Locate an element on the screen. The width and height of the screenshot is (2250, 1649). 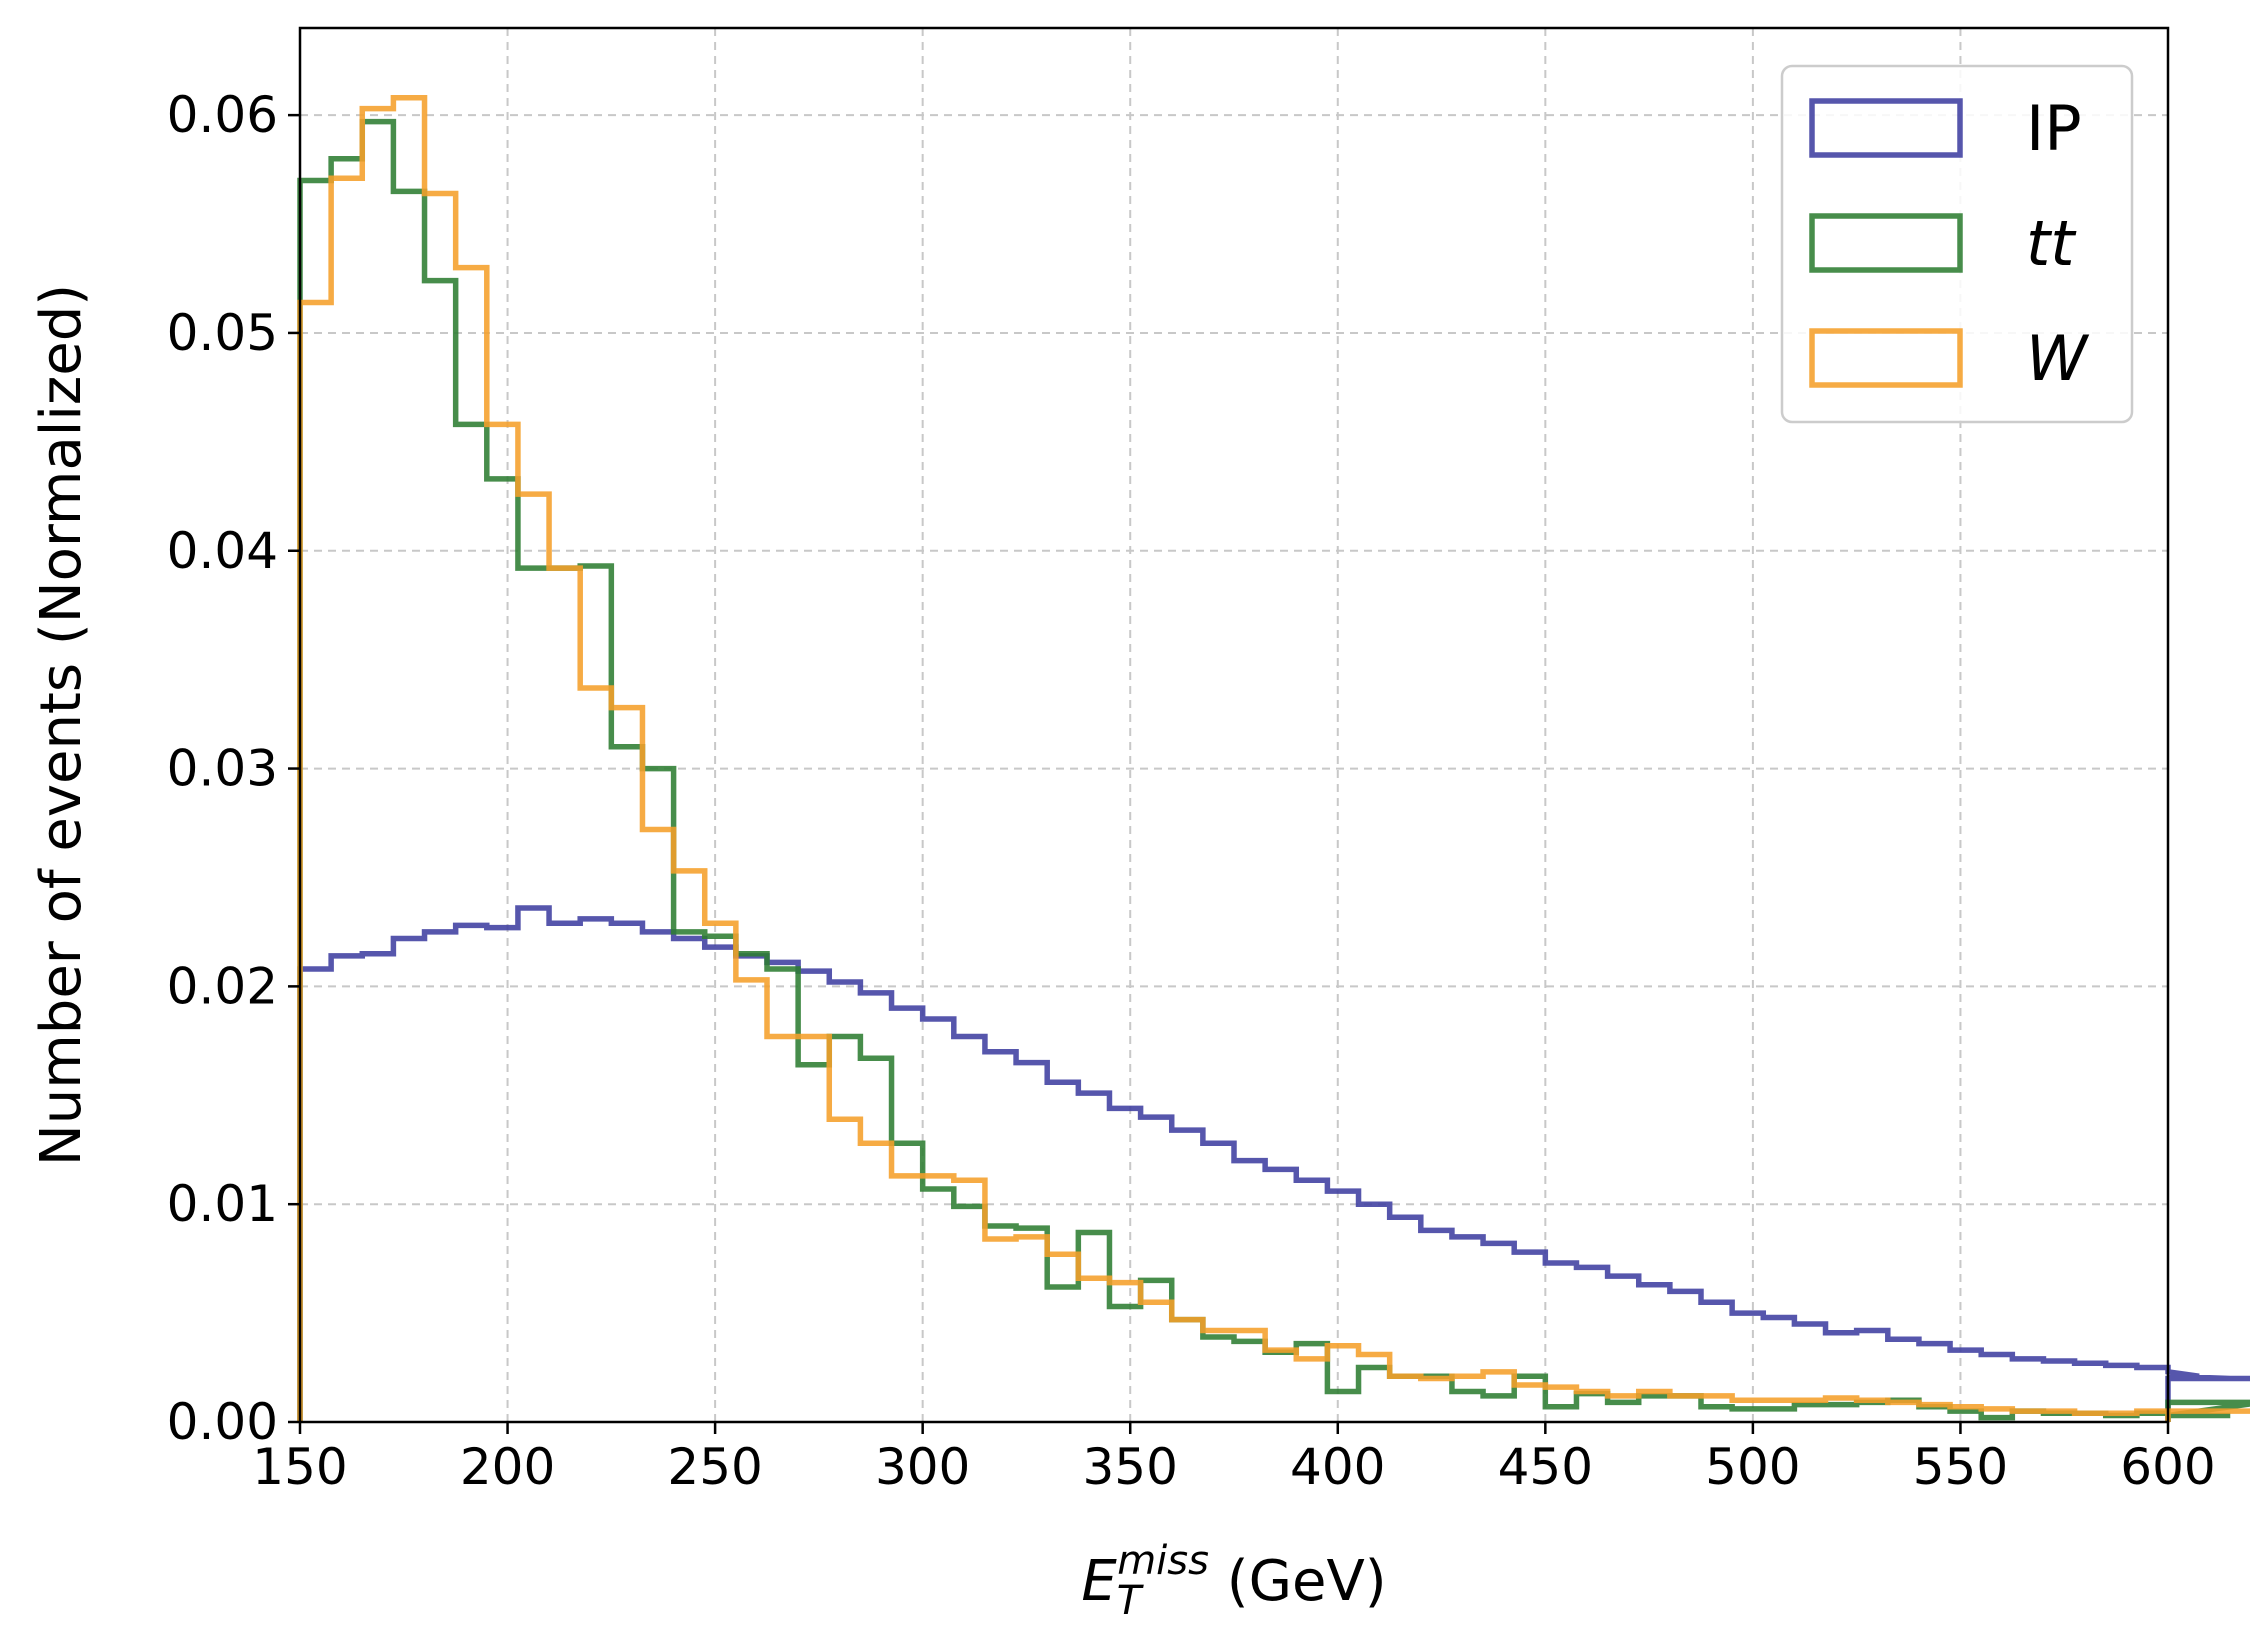
x-tick-label-9: 600 is located at coordinates (2167, 1467).